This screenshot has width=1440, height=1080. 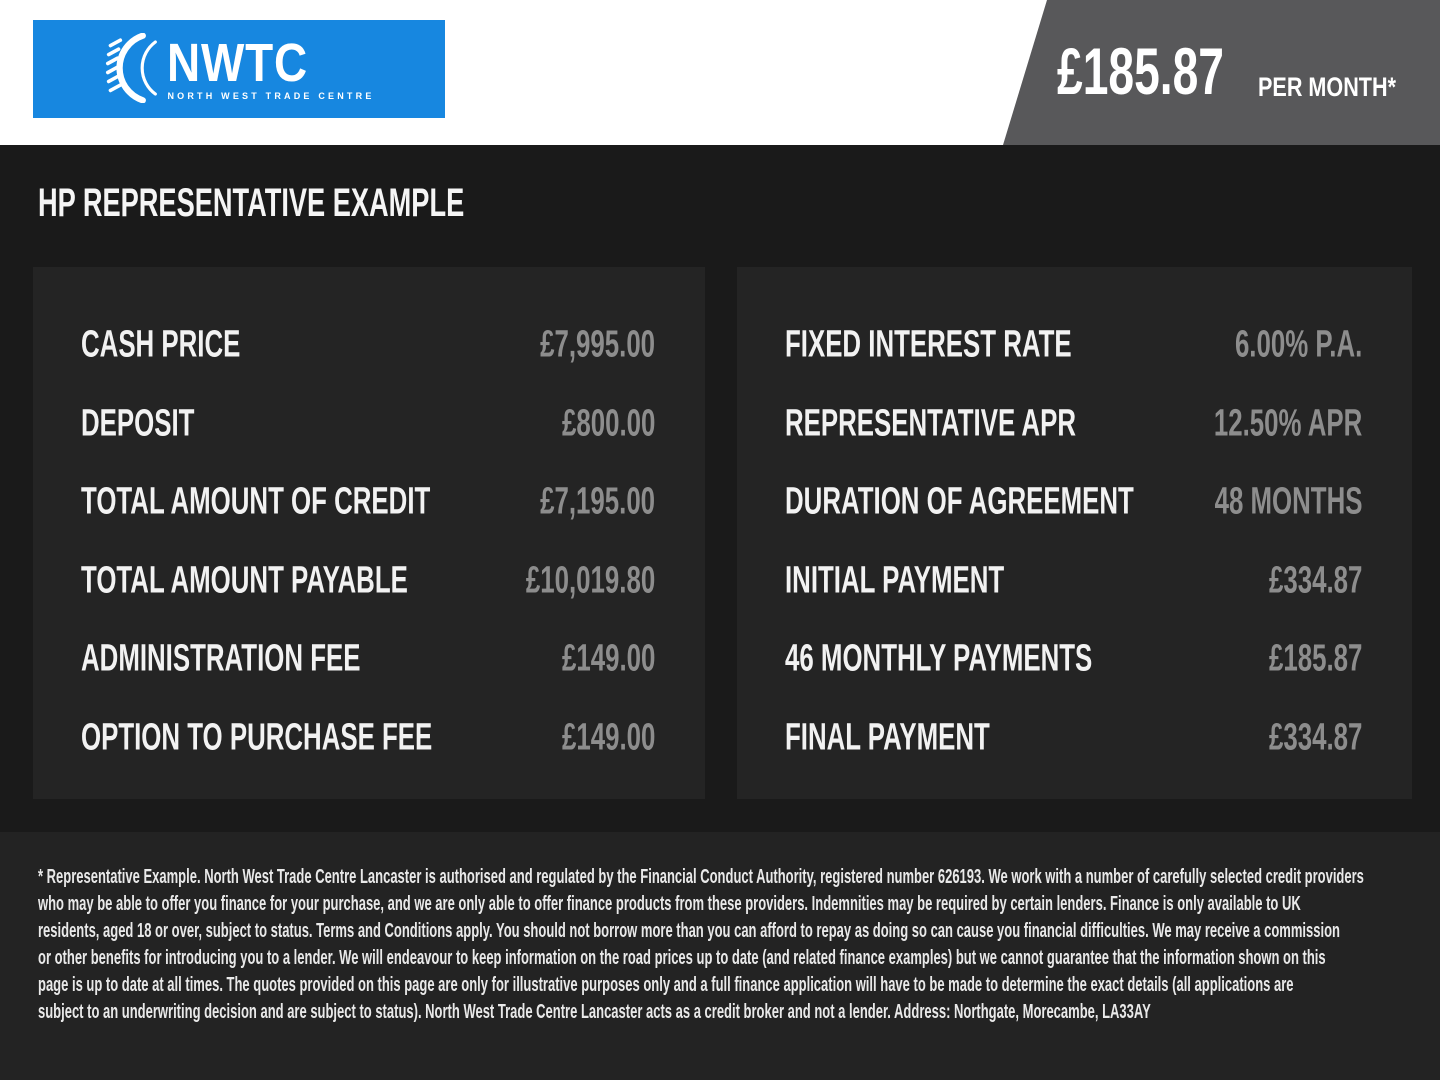 I want to click on row-value: 12.50% APR, so click(x=1287, y=423).